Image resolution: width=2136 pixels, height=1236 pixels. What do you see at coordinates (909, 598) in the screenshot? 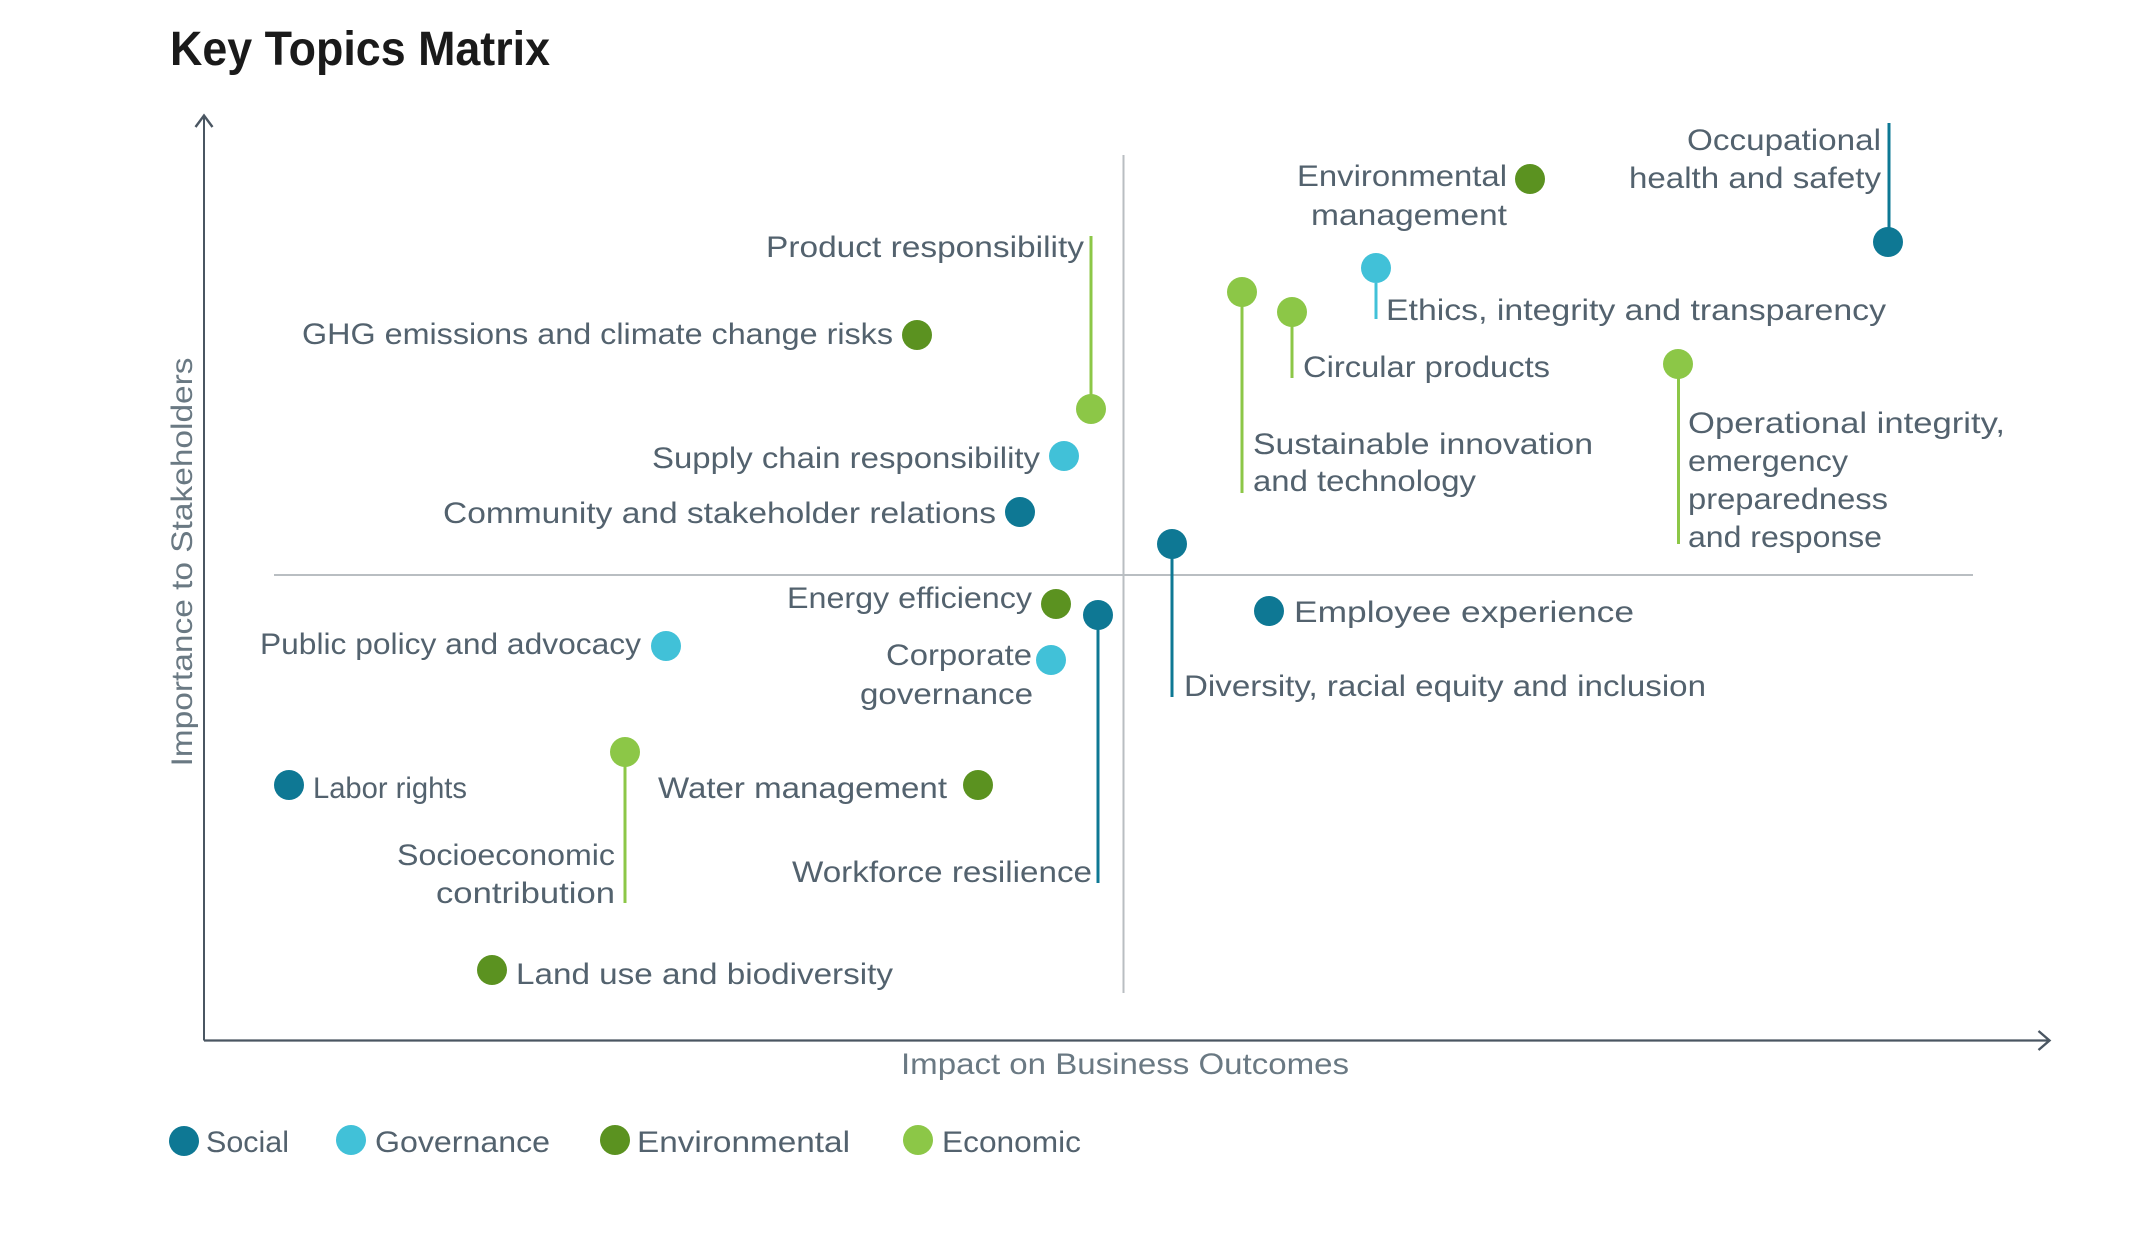
I see `svg-text: Energy efficiency` at bounding box center [909, 598].